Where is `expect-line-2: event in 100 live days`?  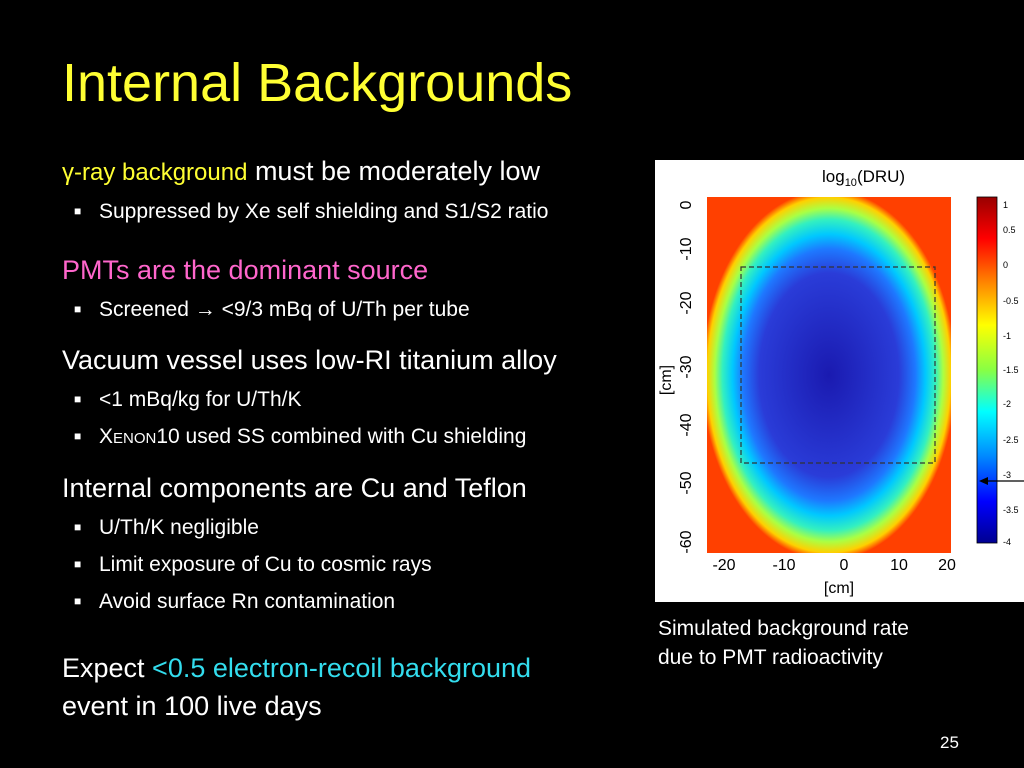
expect-line-2: event in 100 live days is located at coordinates (192, 706).